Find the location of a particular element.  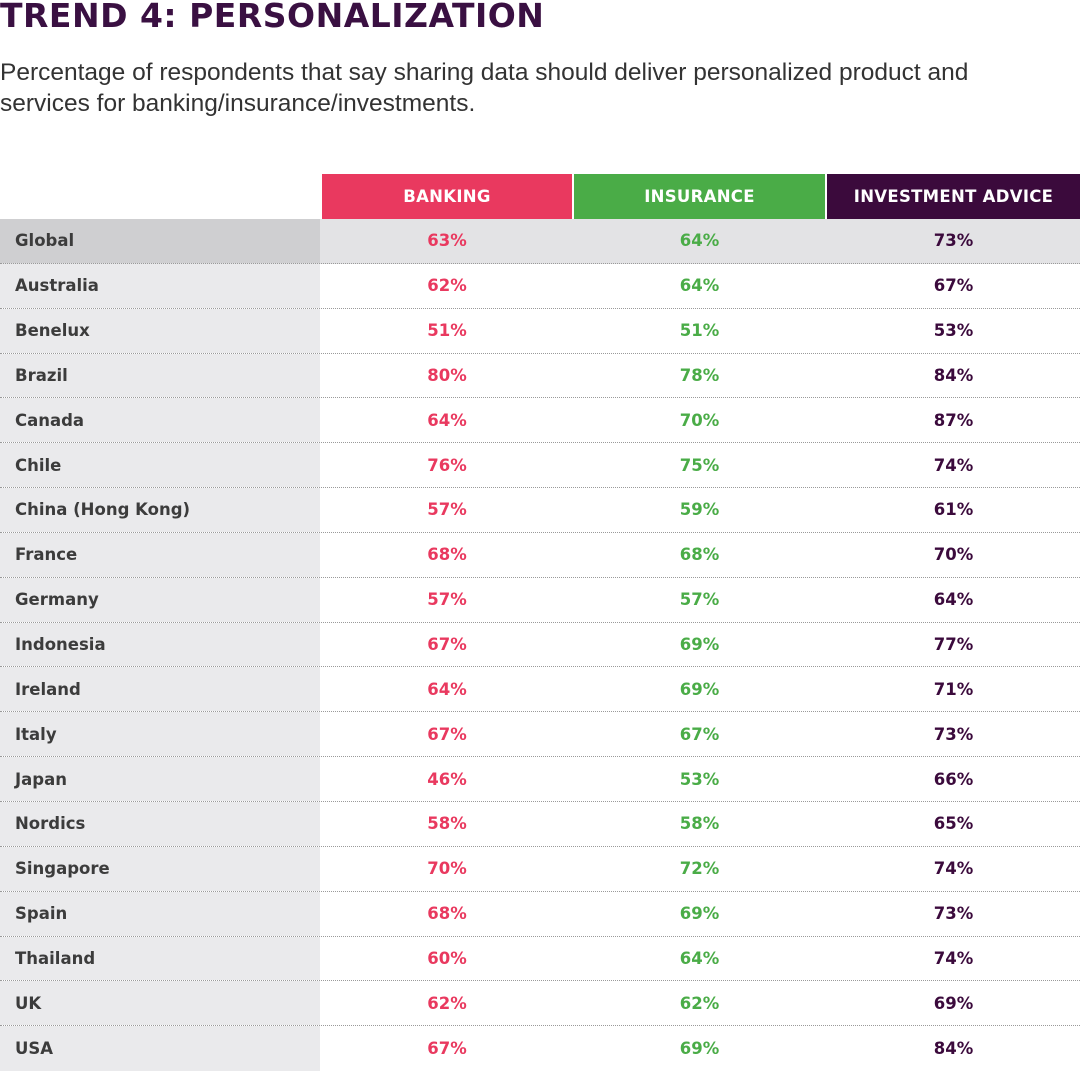

table-row: USA 67% 69% 84% is located at coordinates (540, 1048).